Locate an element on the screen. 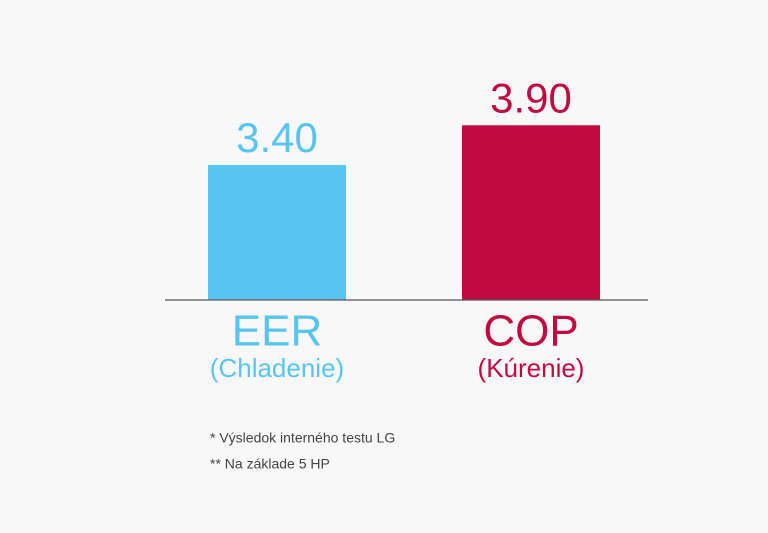 The height and width of the screenshot is (533, 768). category-sublabel: (Chladenie) is located at coordinates (277, 368).